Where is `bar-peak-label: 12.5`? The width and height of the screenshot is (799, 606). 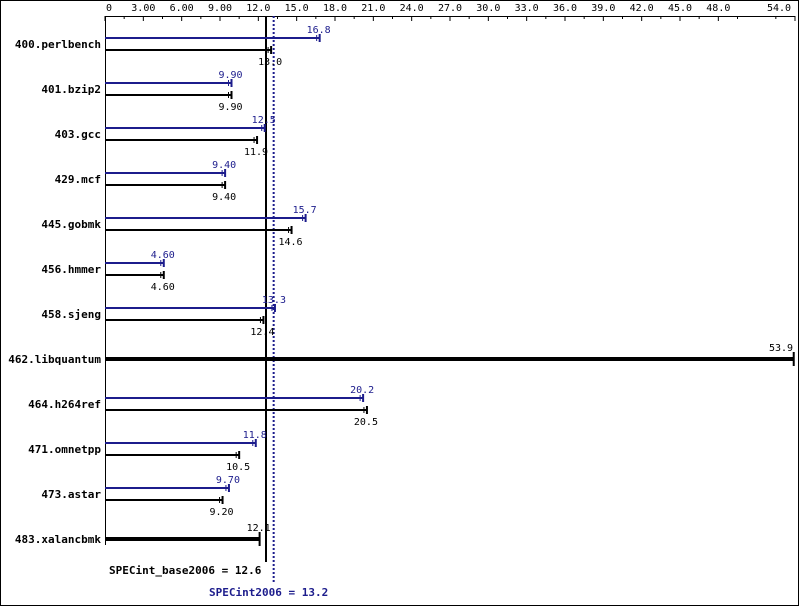
bar-peak-label: 12.5 is located at coordinates (264, 120).